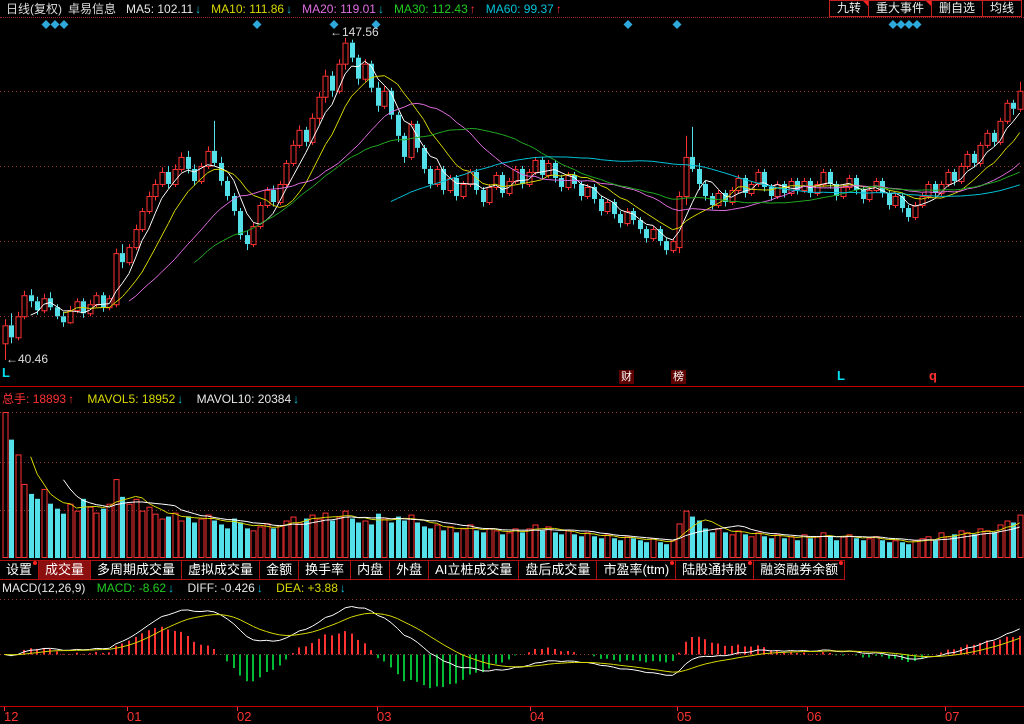 The height and width of the screenshot is (724, 1024). Describe the element at coordinates (202, 588) in the screenshot. I see `diff-label: DIFF:` at that location.